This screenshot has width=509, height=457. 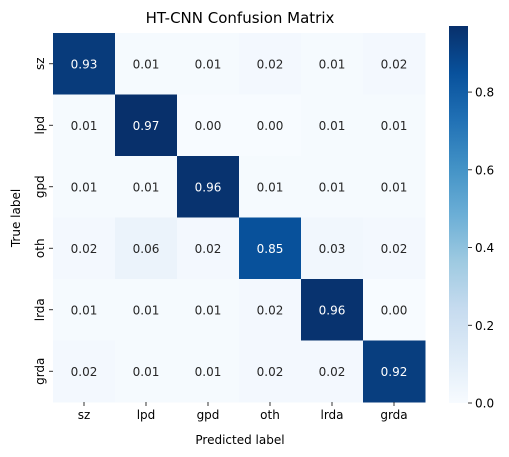 What do you see at coordinates (484, 170) in the screenshot?
I see `colorbar-tick-label: 0.6` at bounding box center [484, 170].